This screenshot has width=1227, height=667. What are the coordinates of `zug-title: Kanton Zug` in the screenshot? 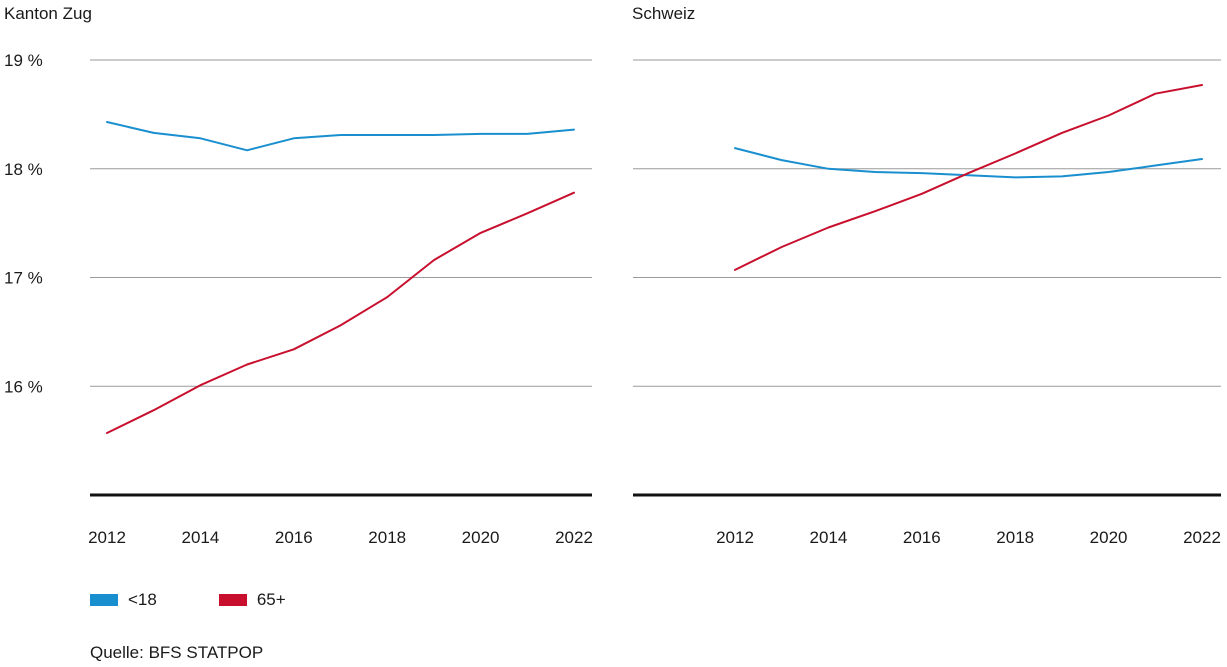 It's located at (48, 13).